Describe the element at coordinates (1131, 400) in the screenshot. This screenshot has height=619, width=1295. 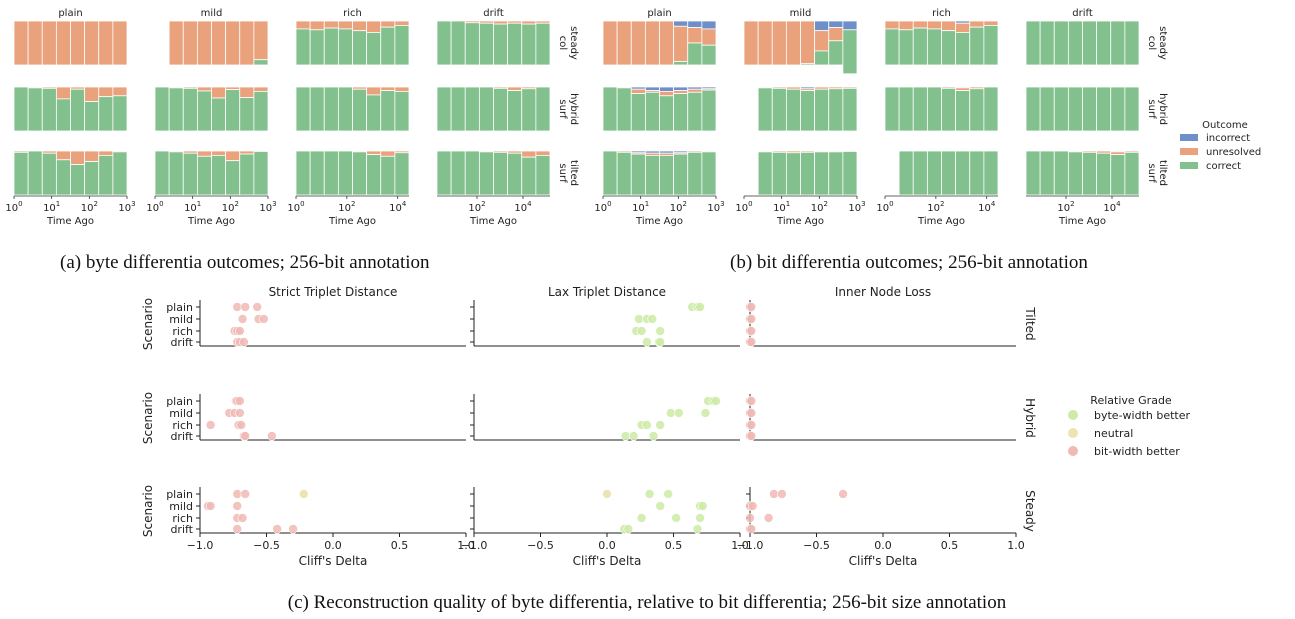
I see `legend-title: Relative Grade` at that location.